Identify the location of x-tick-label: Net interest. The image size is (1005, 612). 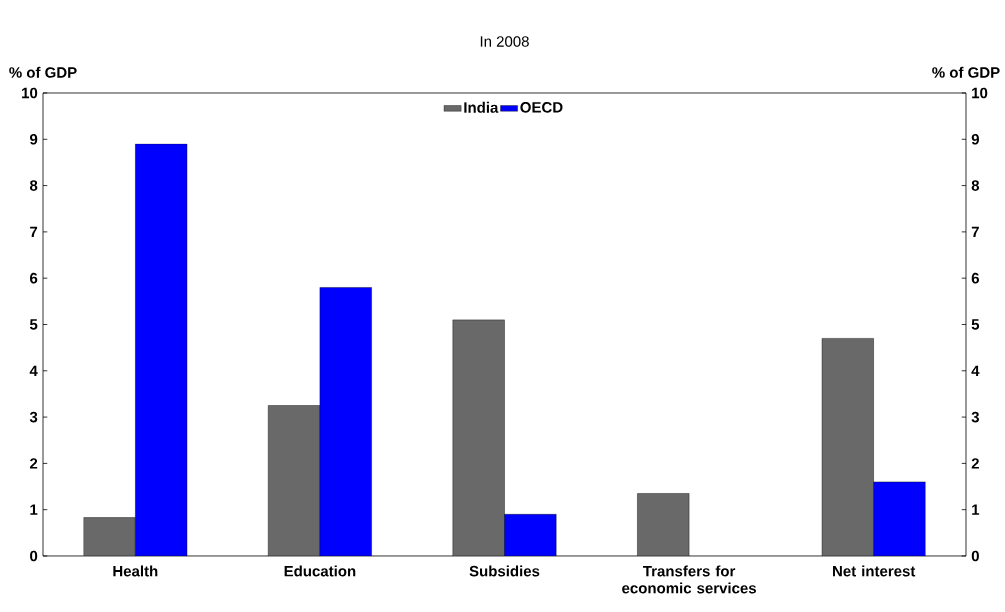
(874, 571).